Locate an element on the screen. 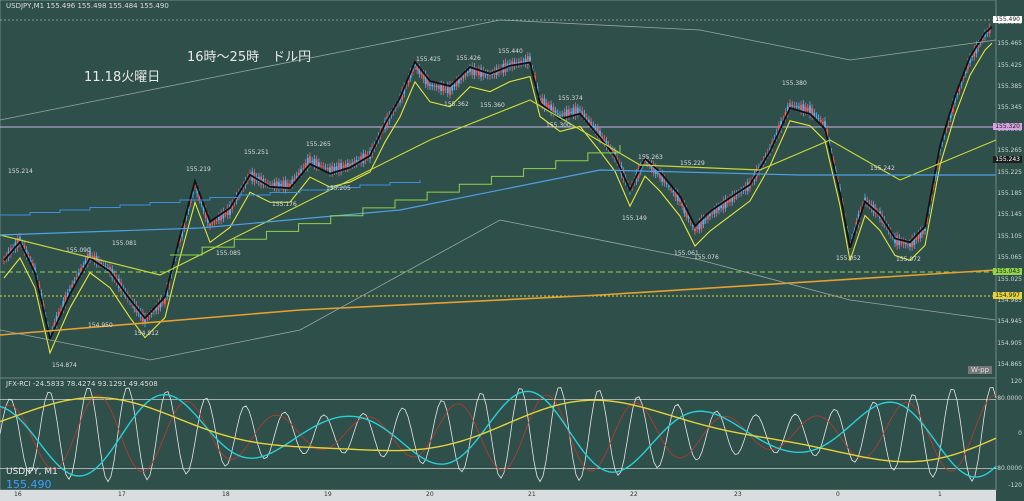 This screenshot has height=501, width=1024. y-tick-label: 155.345 is located at coordinates (1009, 108).